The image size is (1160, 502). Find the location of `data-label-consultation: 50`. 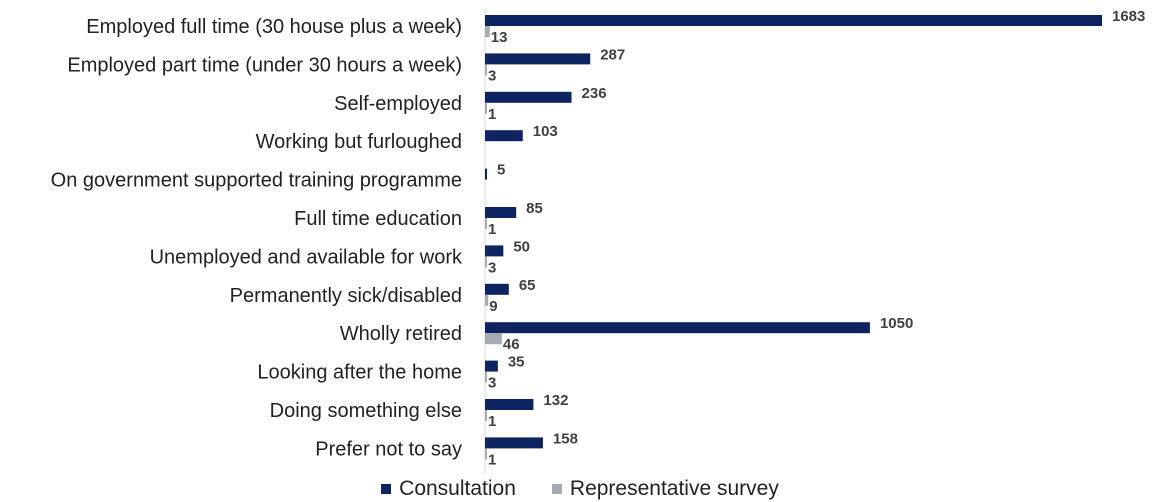

data-label-consultation: 50 is located at coordinates (521, 246).